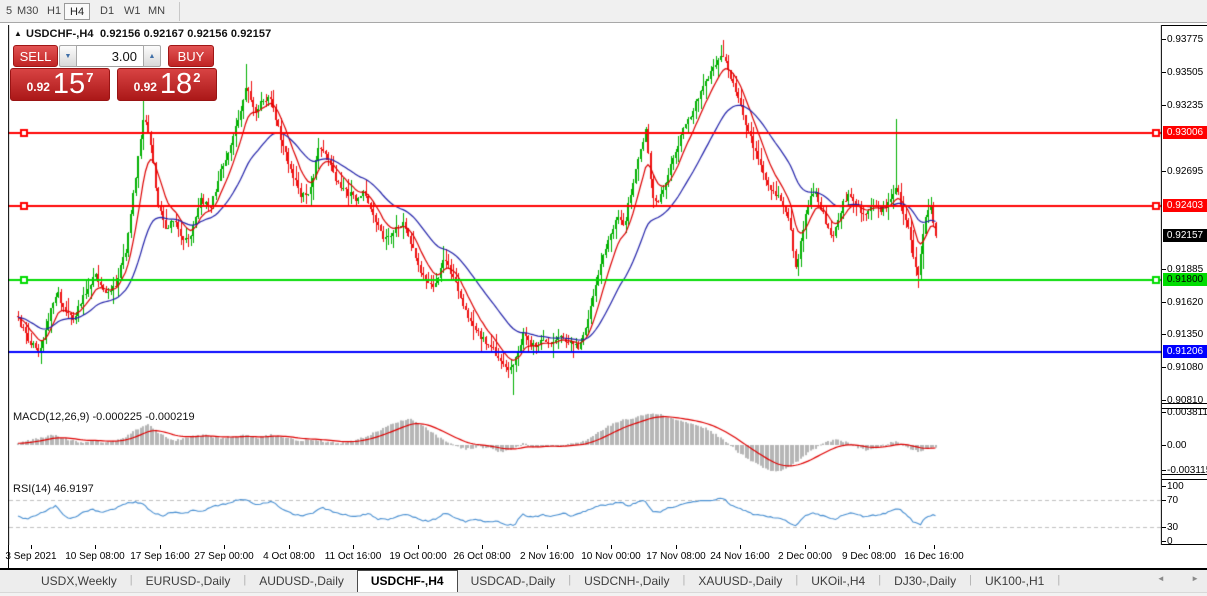  I want to click on tab-item-uk100-h1: UK100-,H1, so click(1014, 581).